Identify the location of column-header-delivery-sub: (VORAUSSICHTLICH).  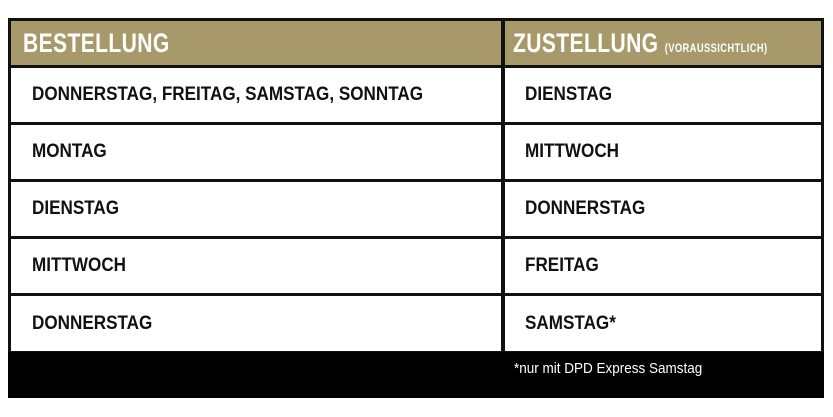
(716, 47).